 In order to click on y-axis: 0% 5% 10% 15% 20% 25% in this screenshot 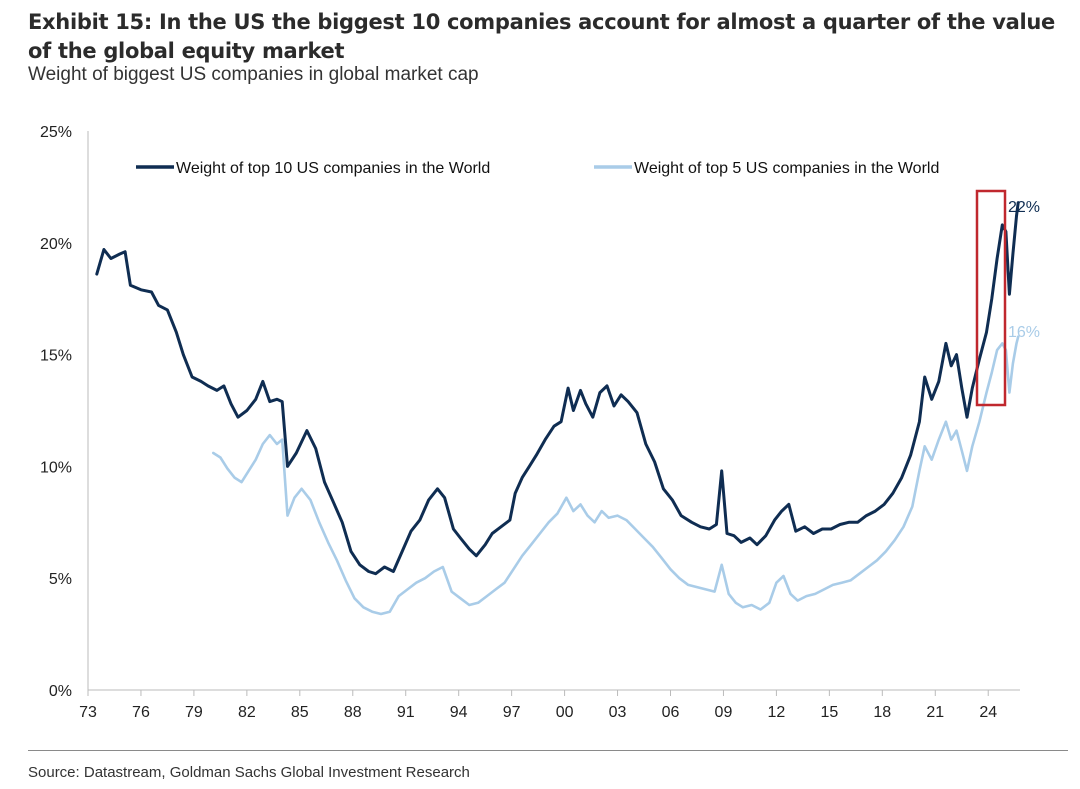, I will do `click(64, 412)`.